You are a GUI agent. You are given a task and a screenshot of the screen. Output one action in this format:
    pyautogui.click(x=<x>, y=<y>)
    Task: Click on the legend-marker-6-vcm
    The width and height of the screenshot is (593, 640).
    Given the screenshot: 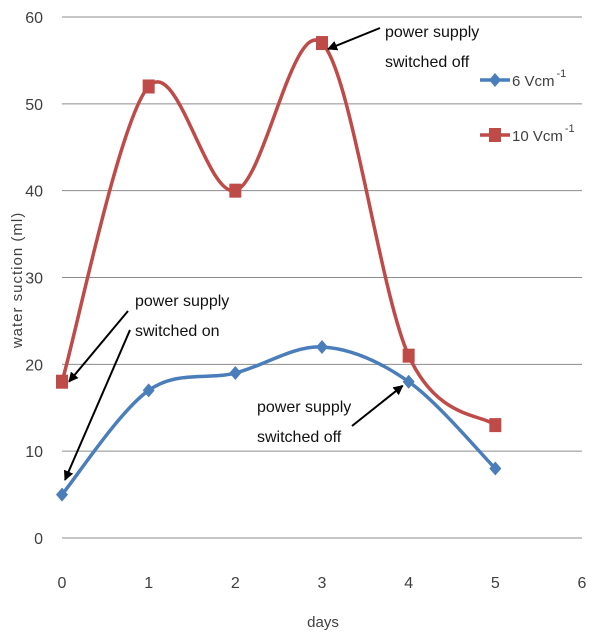 What is the action you would take?
    pyautogui.click(x=495, y=80)
    